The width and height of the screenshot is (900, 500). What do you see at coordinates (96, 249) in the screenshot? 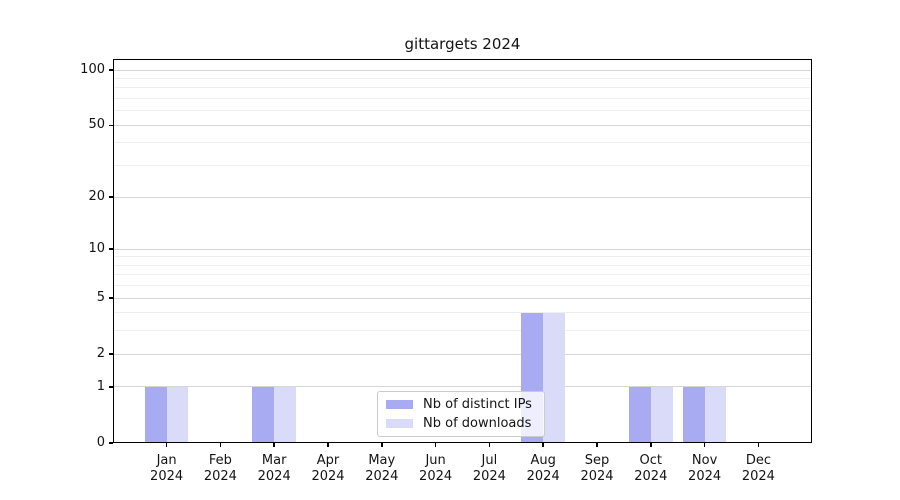
I see `y-tick-label: 10` at bounding box center [96, 249].